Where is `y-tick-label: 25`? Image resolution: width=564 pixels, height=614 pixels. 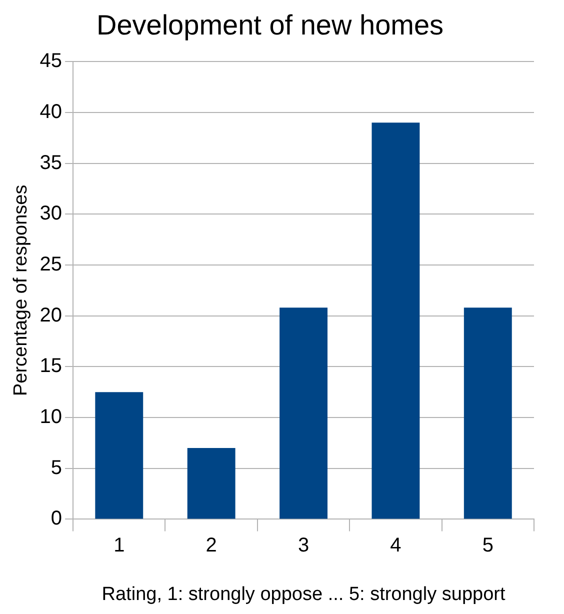
y-tick-label: 25 is located at coordinates (51, 264).